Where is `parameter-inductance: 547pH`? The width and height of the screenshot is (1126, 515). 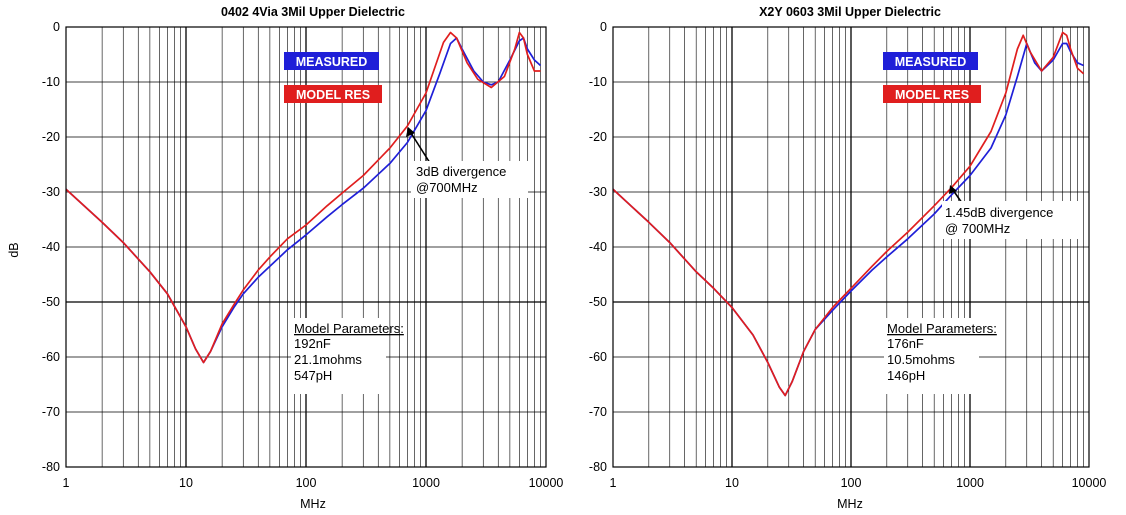 parameter-inductance: 547pH is located at coordinates (313, 375).